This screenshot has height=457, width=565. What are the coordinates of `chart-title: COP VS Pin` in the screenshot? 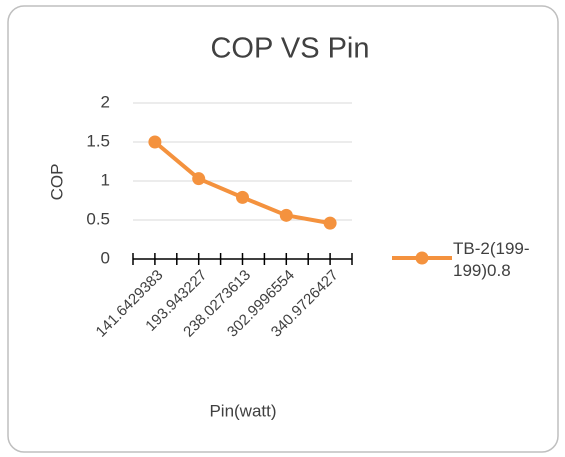 It's located at (289, 49).